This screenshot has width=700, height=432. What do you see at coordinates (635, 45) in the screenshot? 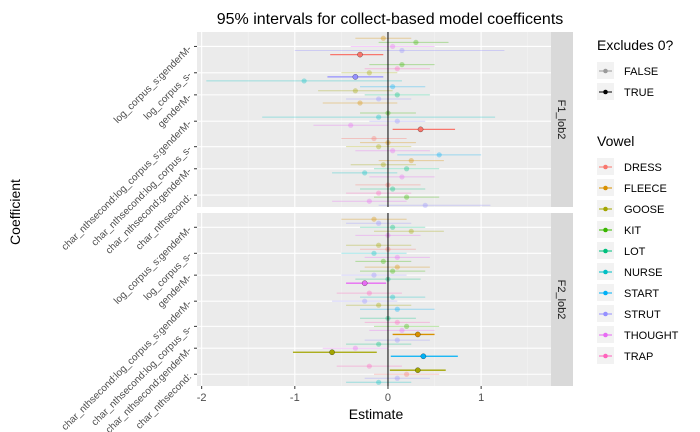
I see `legend-title-excludes: Excludes 0?` at bounding box center [635, 45].